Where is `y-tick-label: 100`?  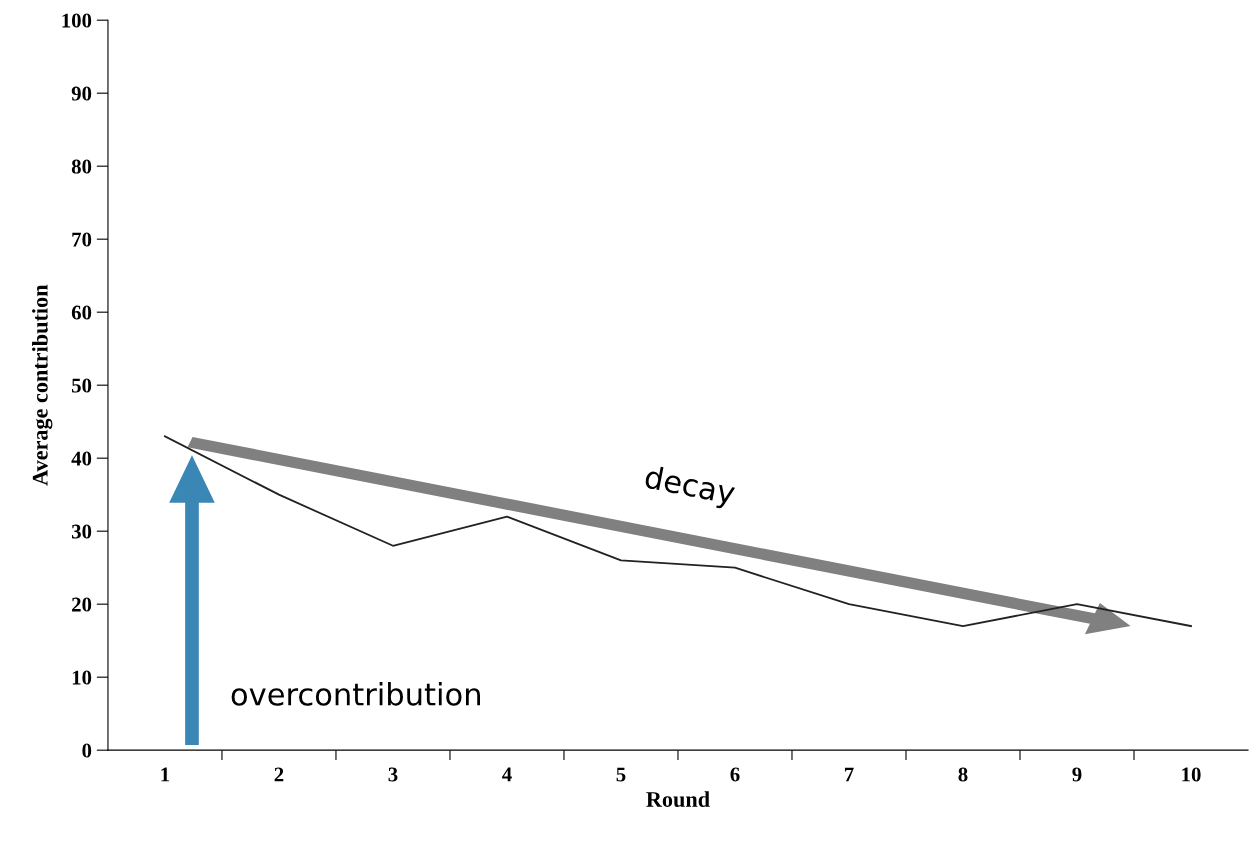 y-tick-label: 100 is located at coordinates (77, 20).